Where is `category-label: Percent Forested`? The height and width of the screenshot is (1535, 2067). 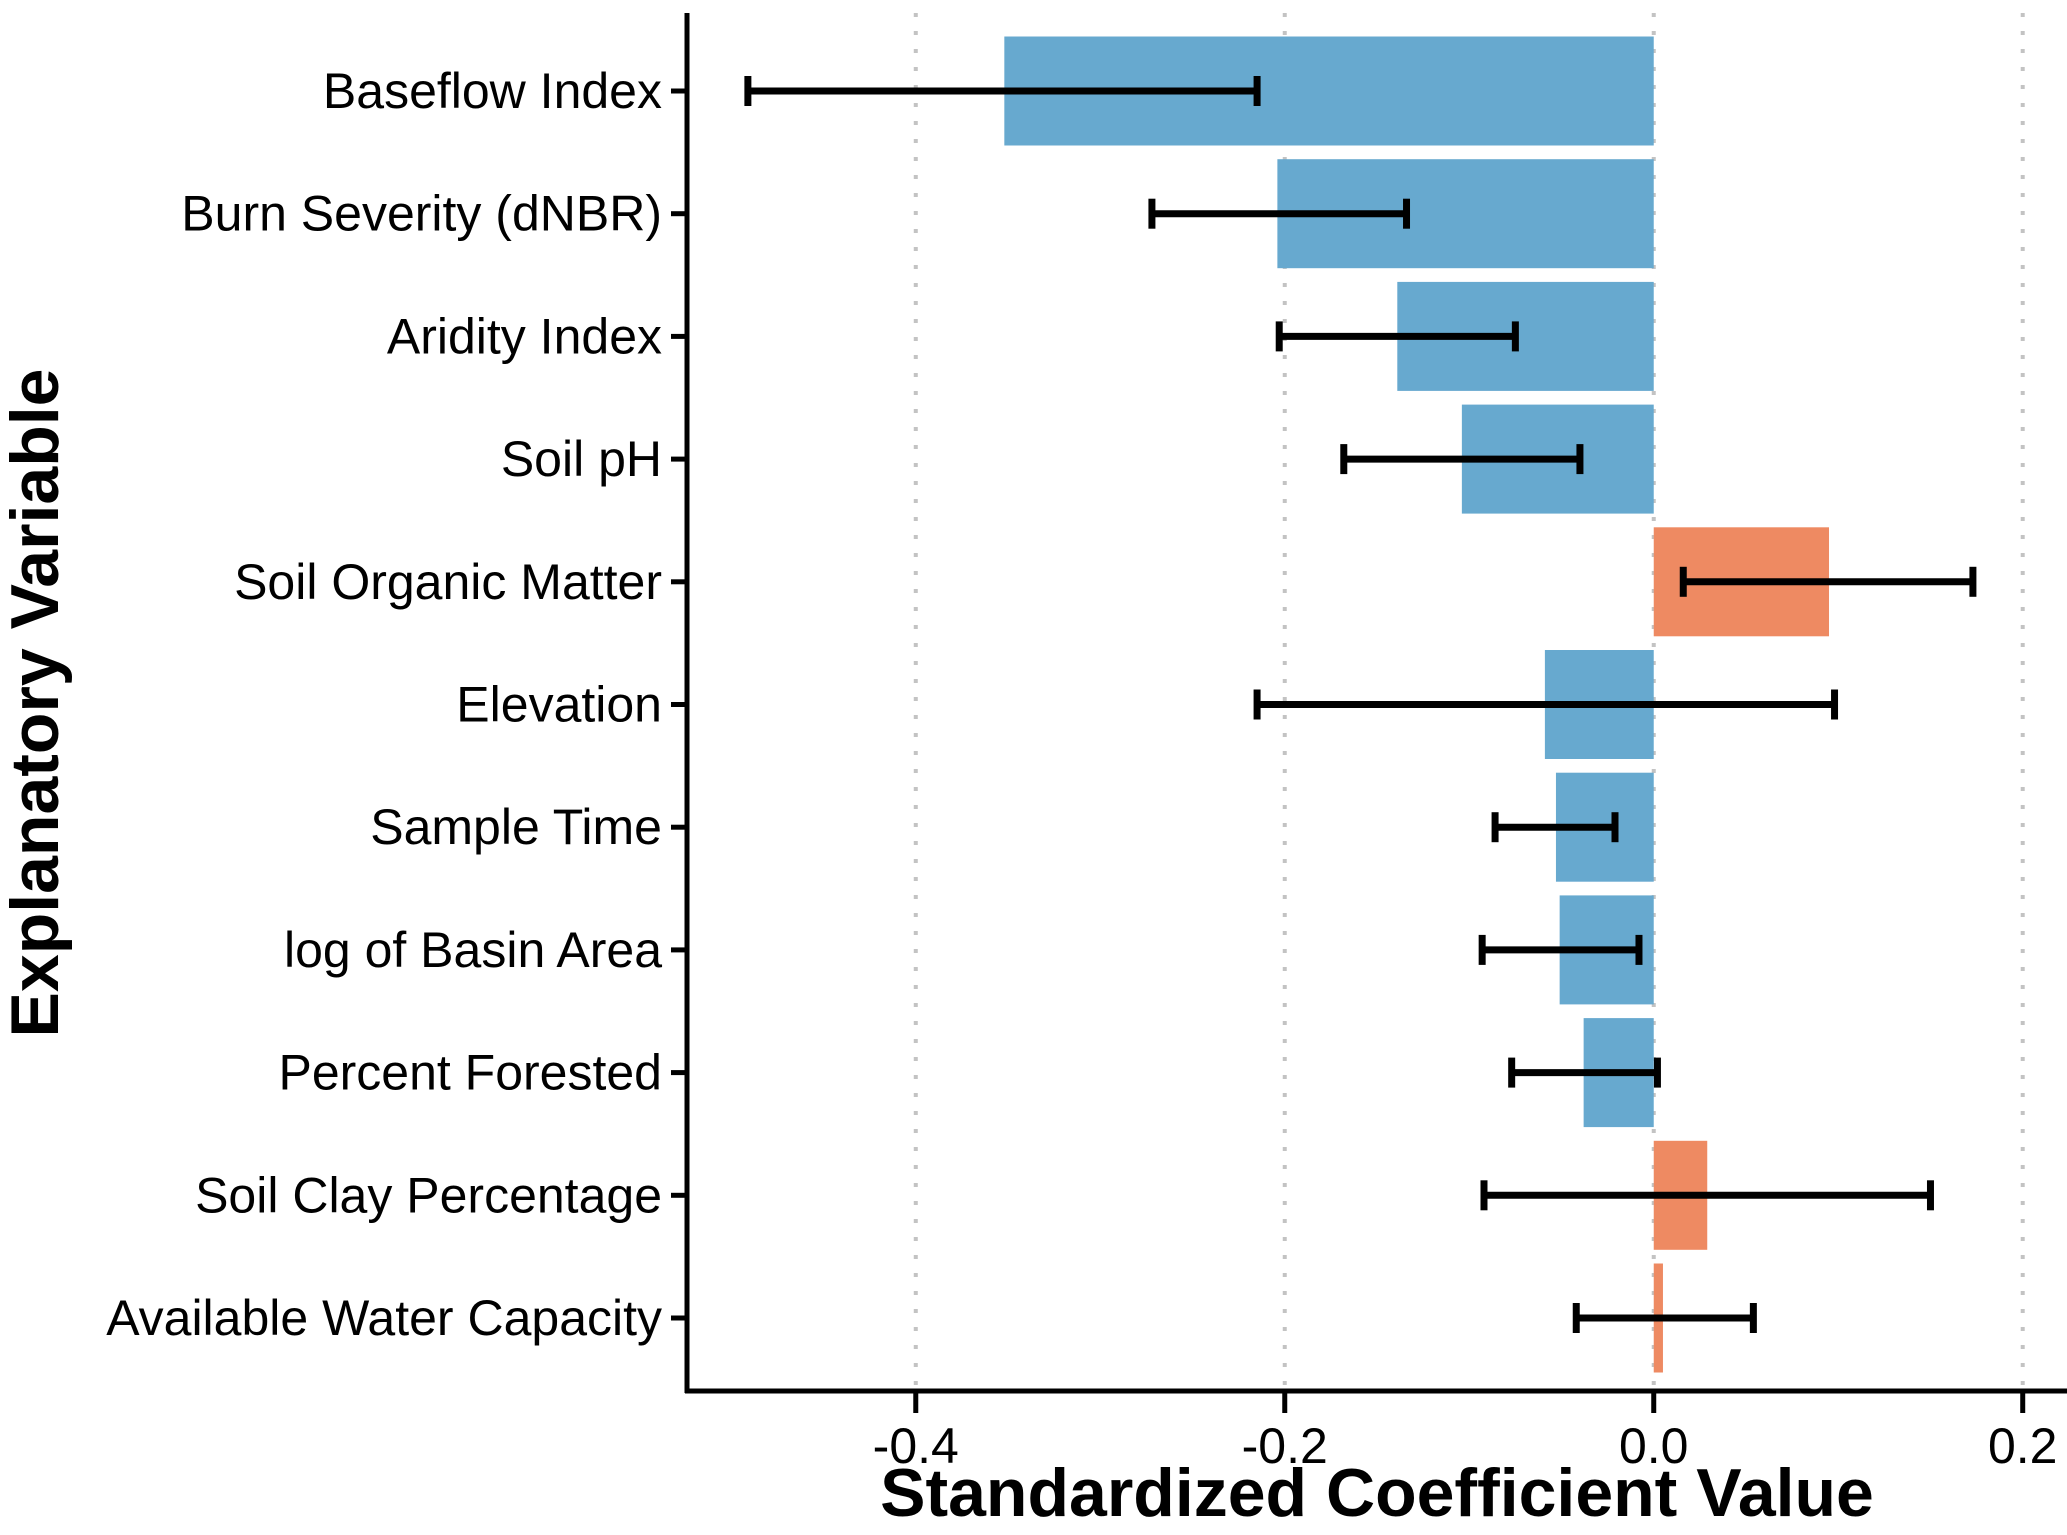
category-label: Percent Forested is located at coordinates (470, 1073).